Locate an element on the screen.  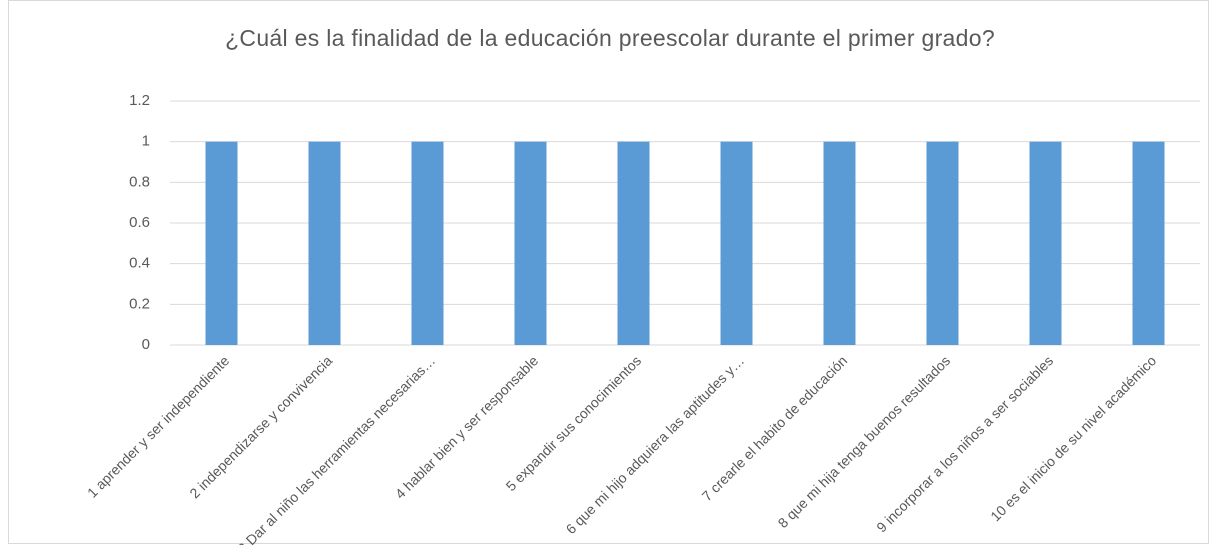
y-tick-label: 1.2 is located at coordinates (139, 100).